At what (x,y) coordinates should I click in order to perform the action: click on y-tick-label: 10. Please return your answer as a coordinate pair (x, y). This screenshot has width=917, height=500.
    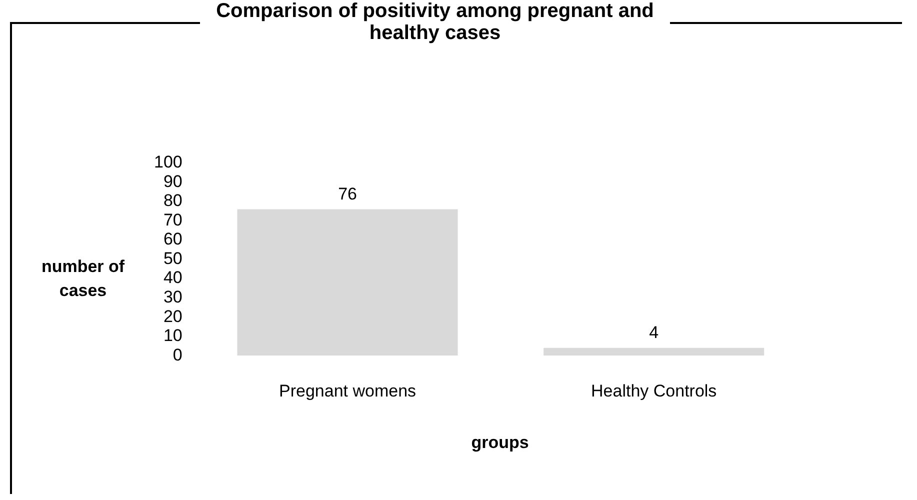
    Looking at the image, I should click on (172, 336).